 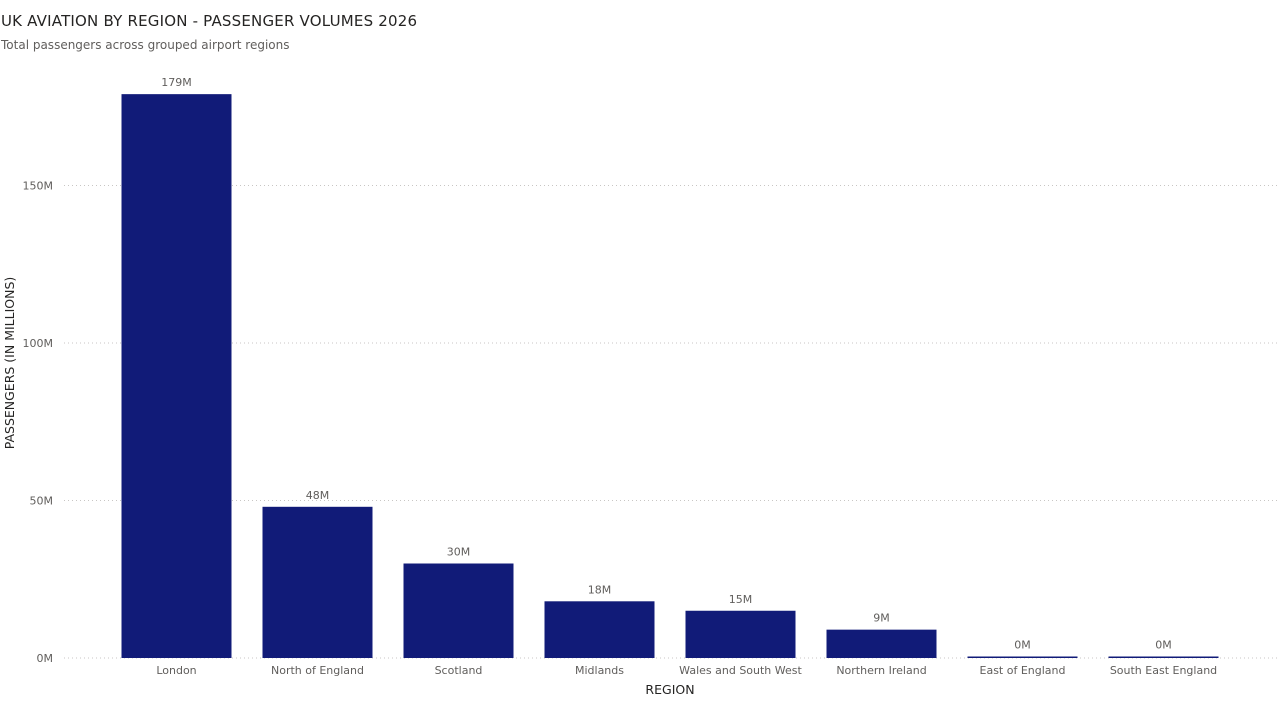 What do you see at coordinates (600, 589) in the screenshot?
I see `data-label: 18M` at bounding box center [600, 589].